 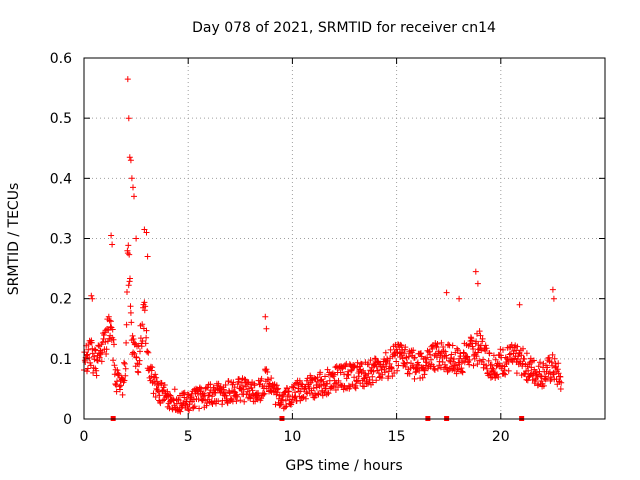 What do you see at coordinates (501, 437) in the screenshot?
I see `x-tick-label: 20` at bounding box center [501, 437].